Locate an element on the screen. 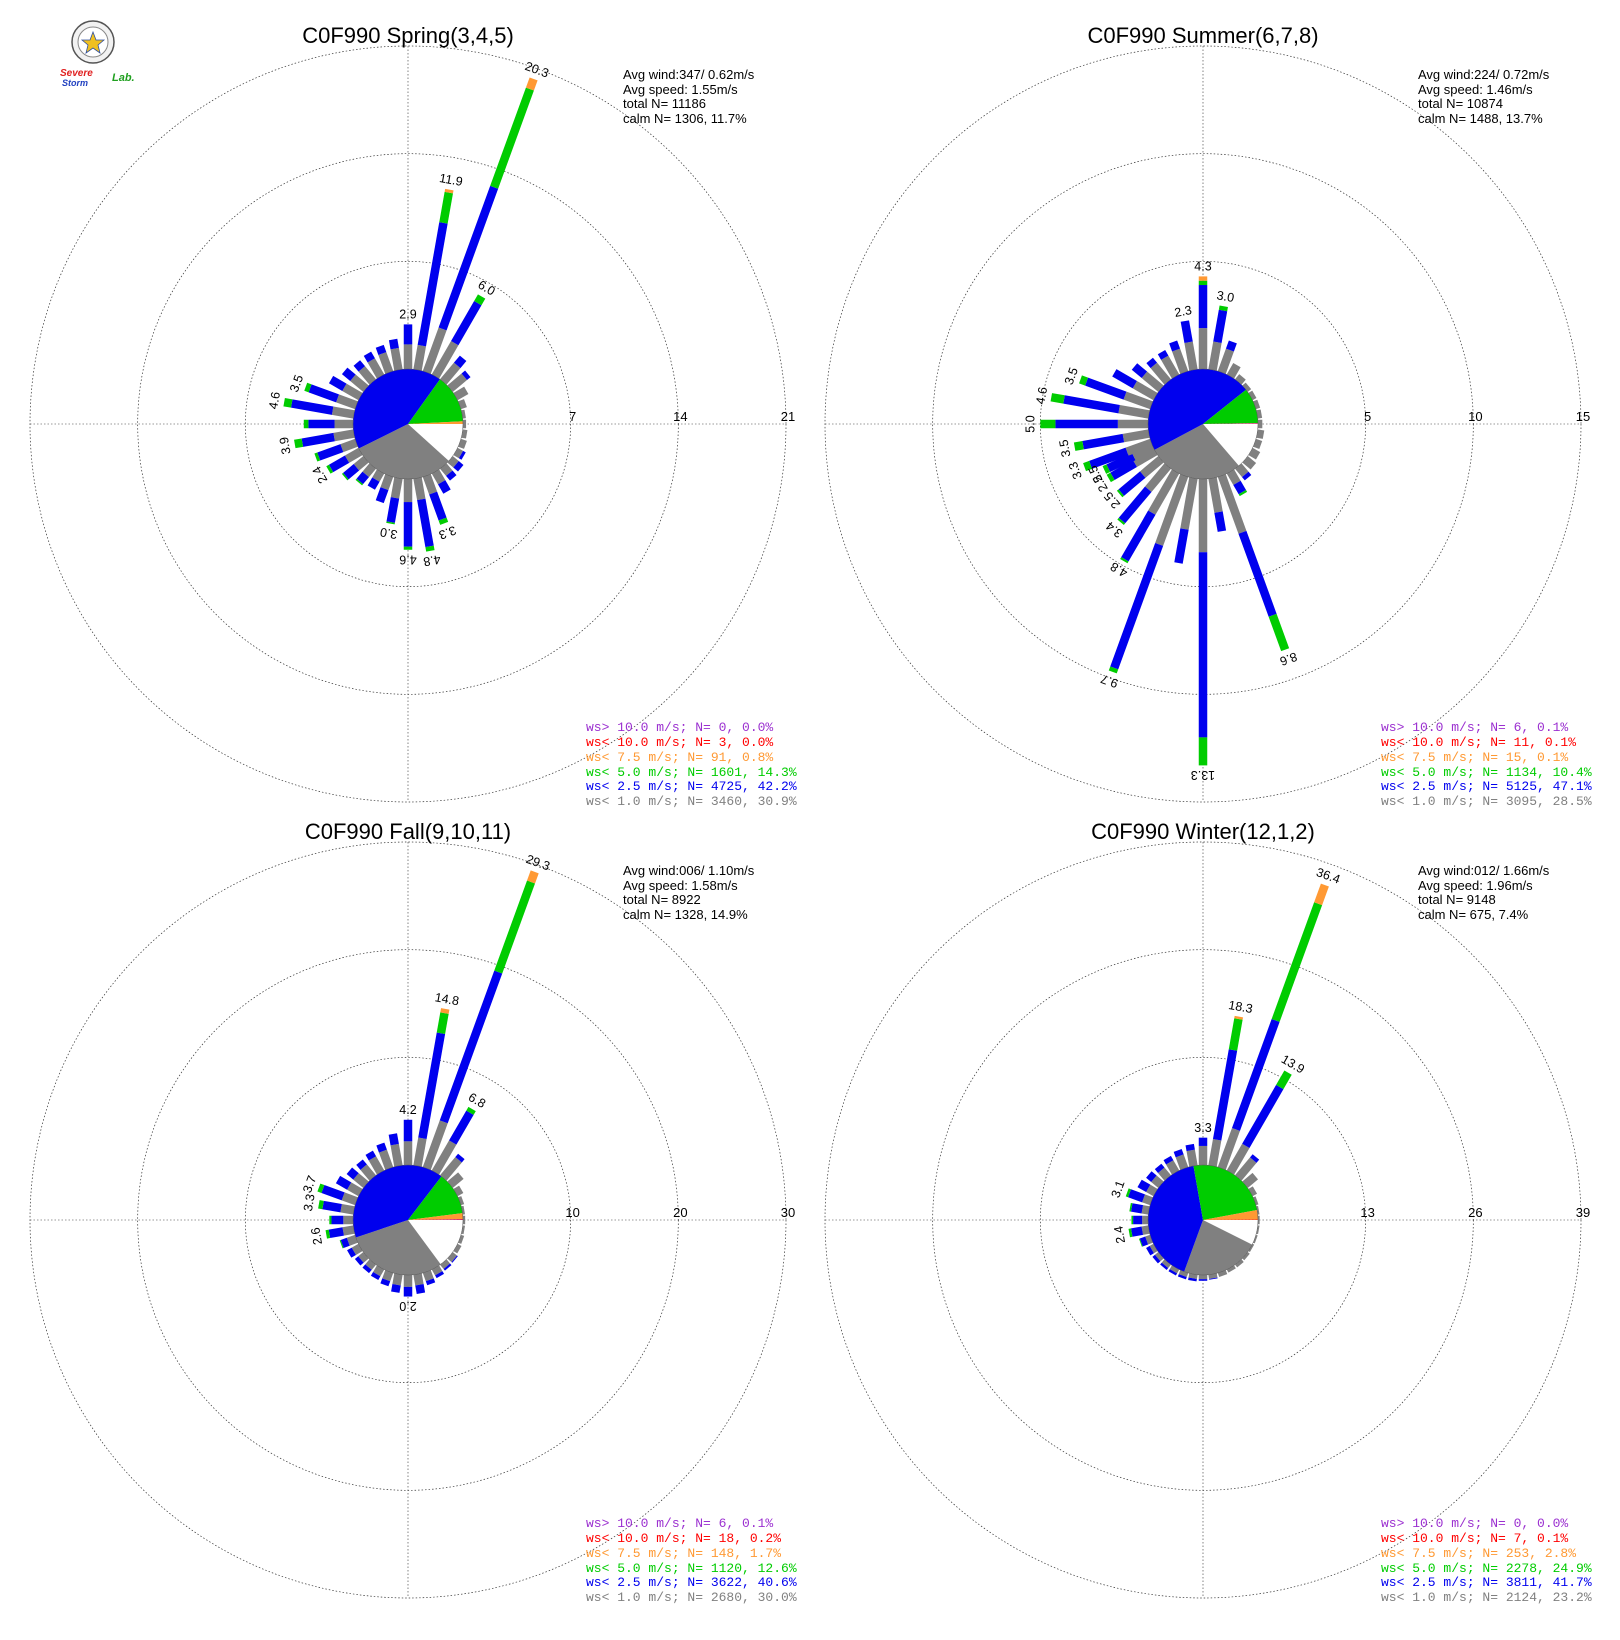  panel-fall-bar-labels: 4.214.829.36.82.02.63.33.7 is located at coordinates (426, 1082).